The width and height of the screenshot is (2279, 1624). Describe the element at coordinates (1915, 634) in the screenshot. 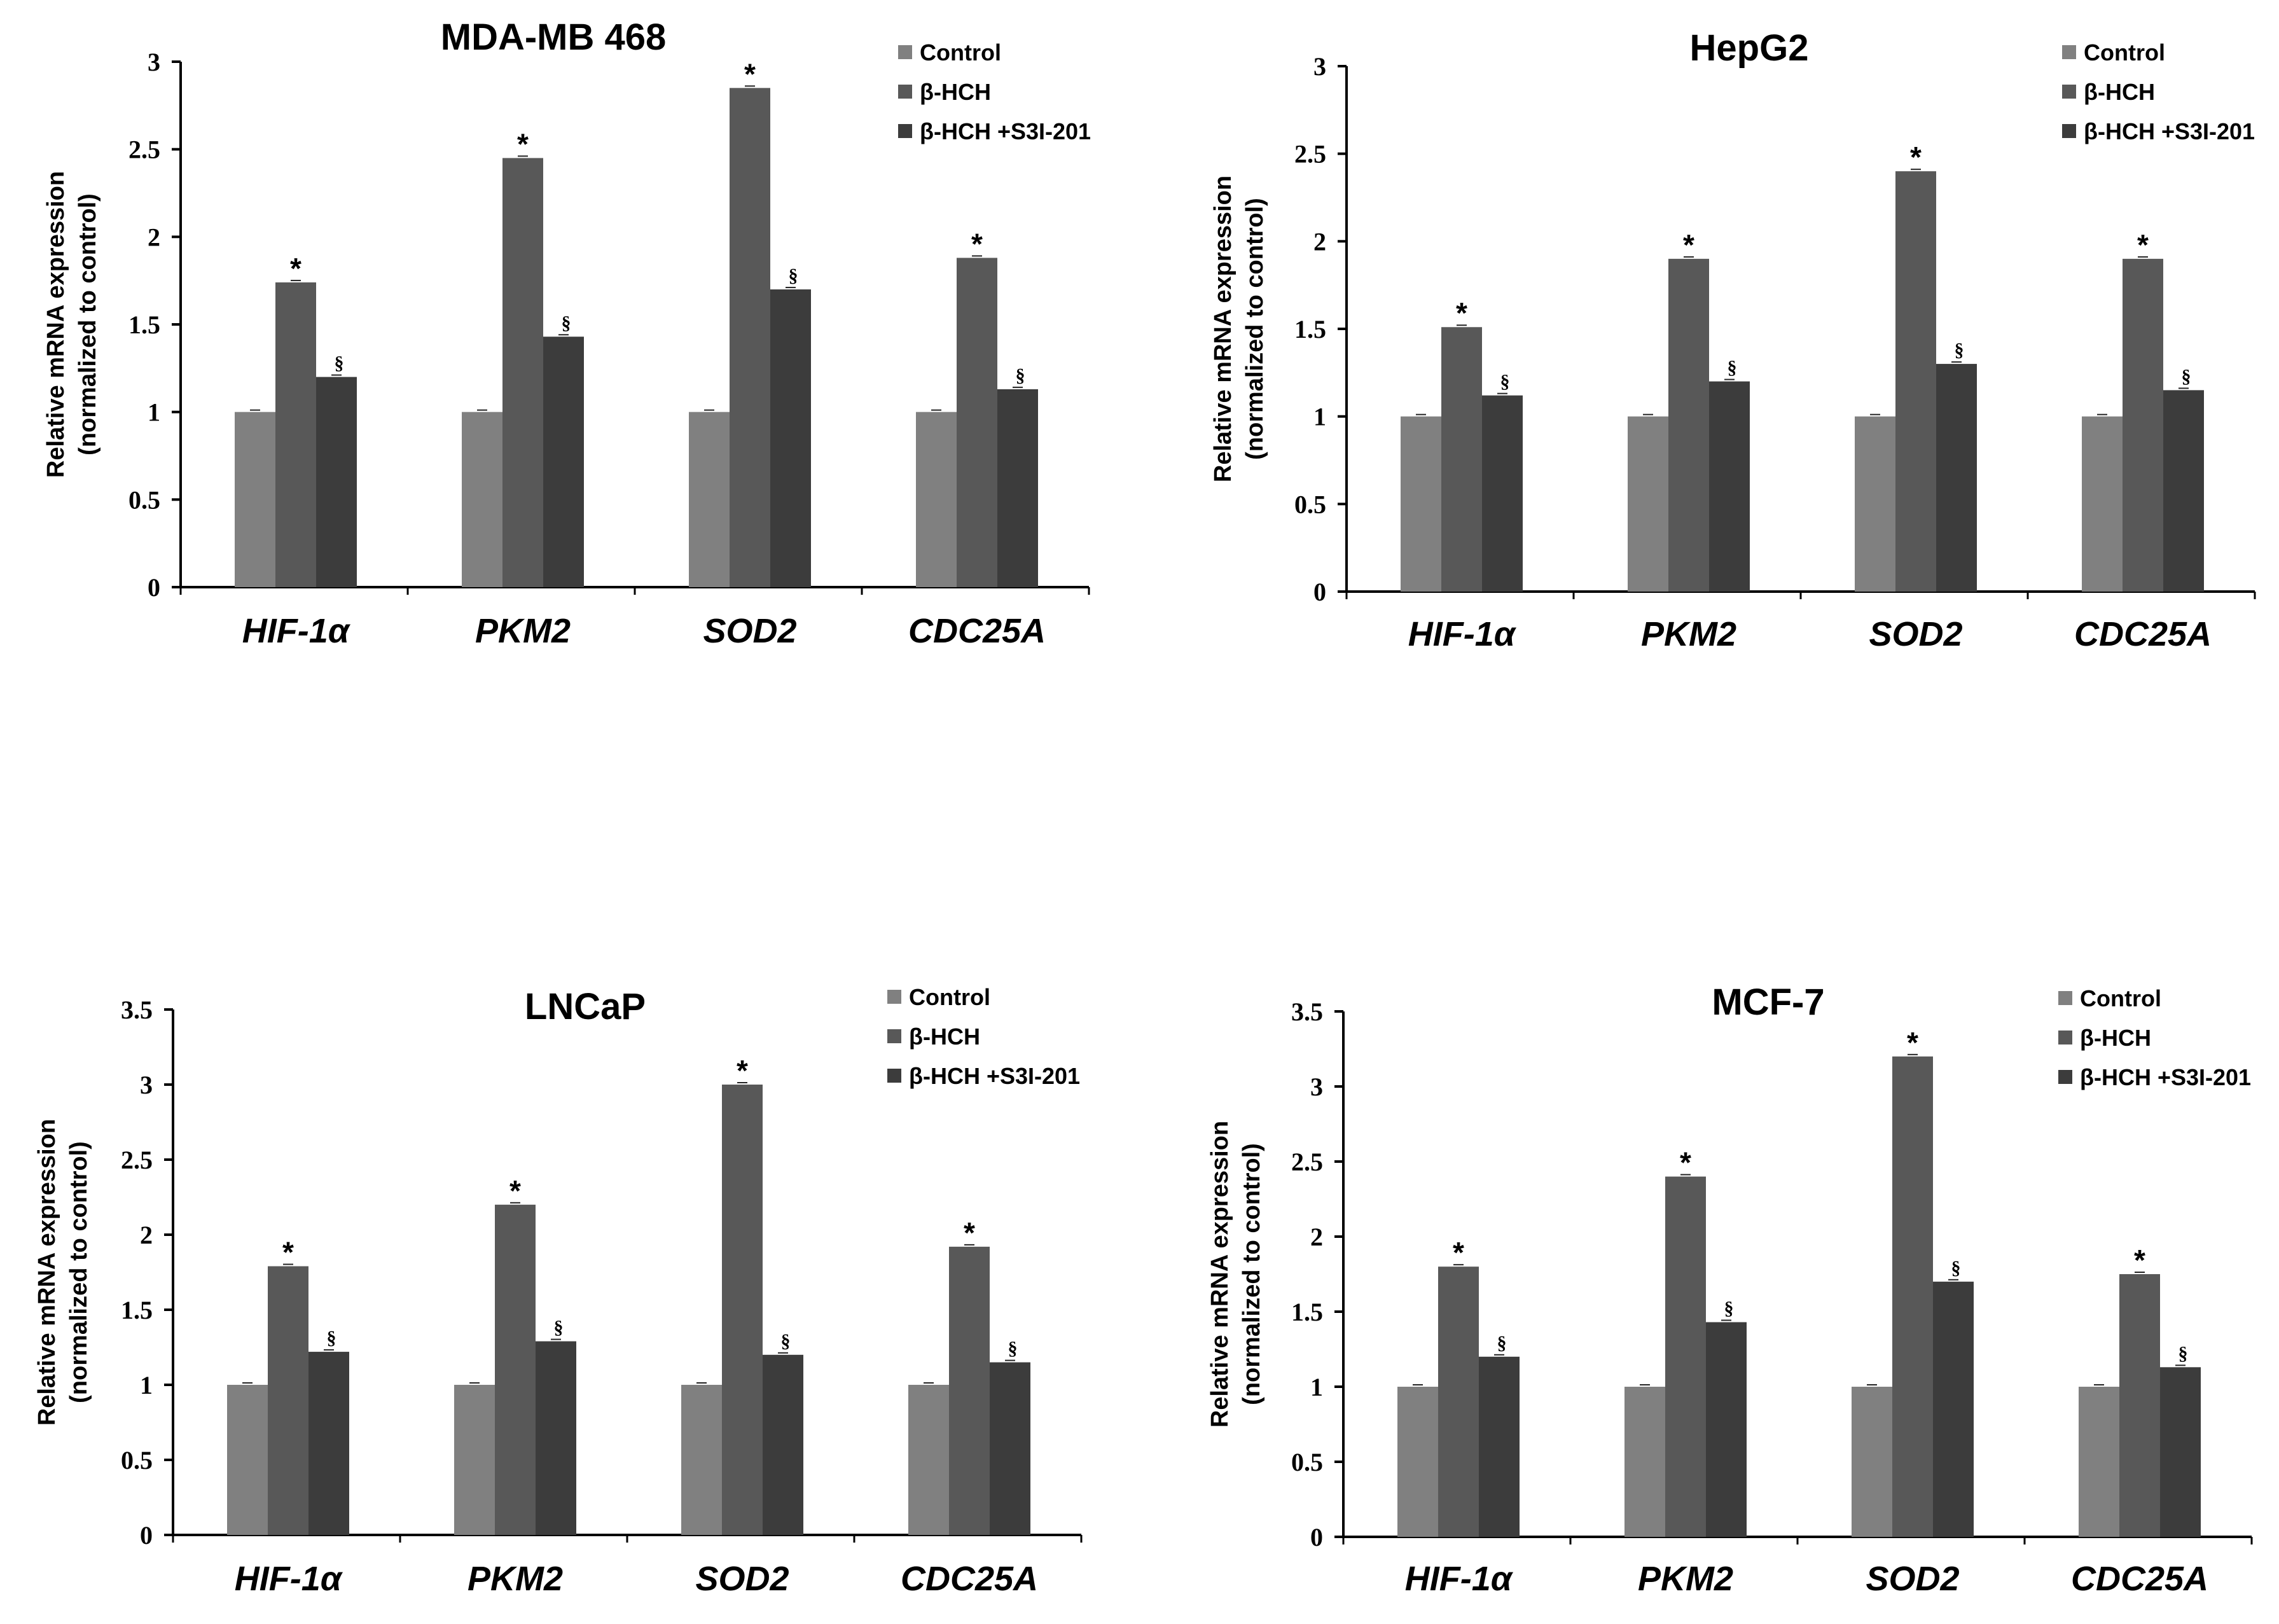

I see `x-category-label: SOD2` at that location.